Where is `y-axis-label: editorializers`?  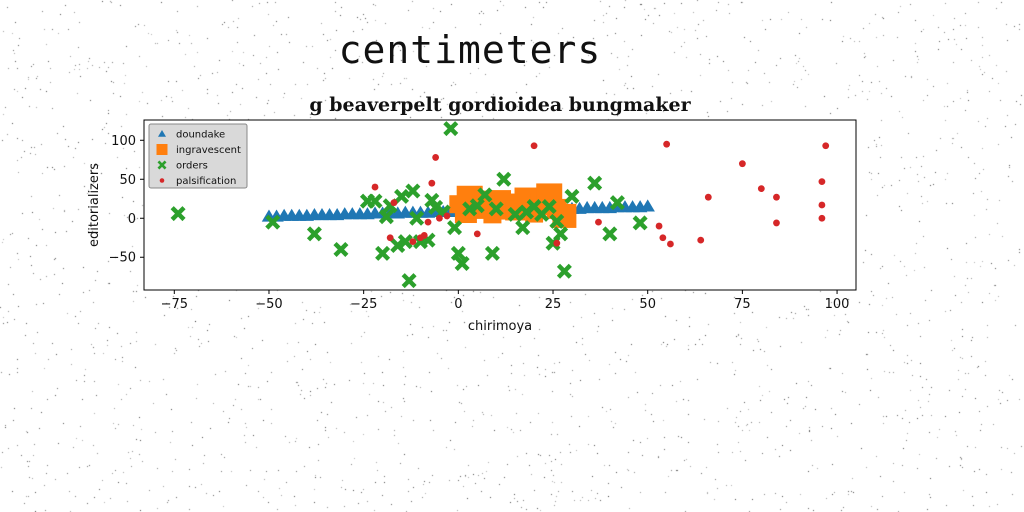 y-axis-label: editorializers is located at coordinates (94, 205).